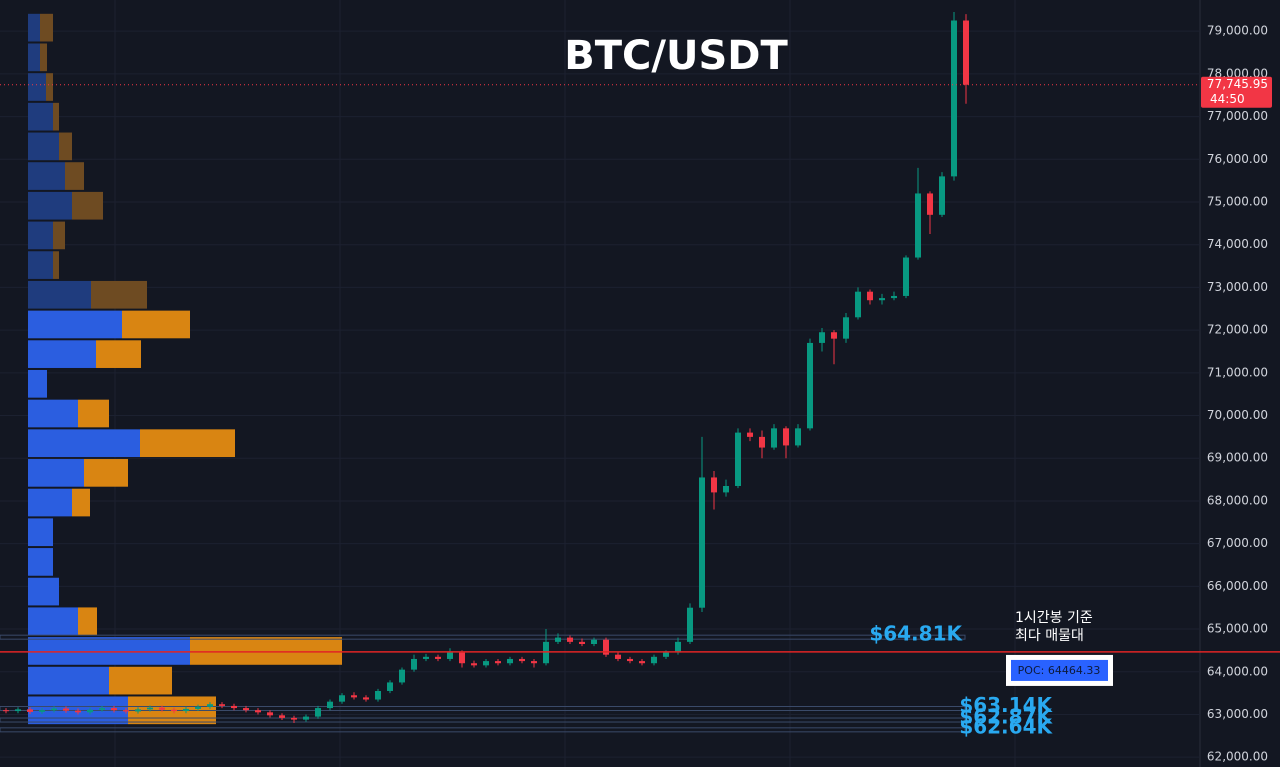 This screenshot has width=1280, height=767. I want to click on poc-box, so click(1059, 670).